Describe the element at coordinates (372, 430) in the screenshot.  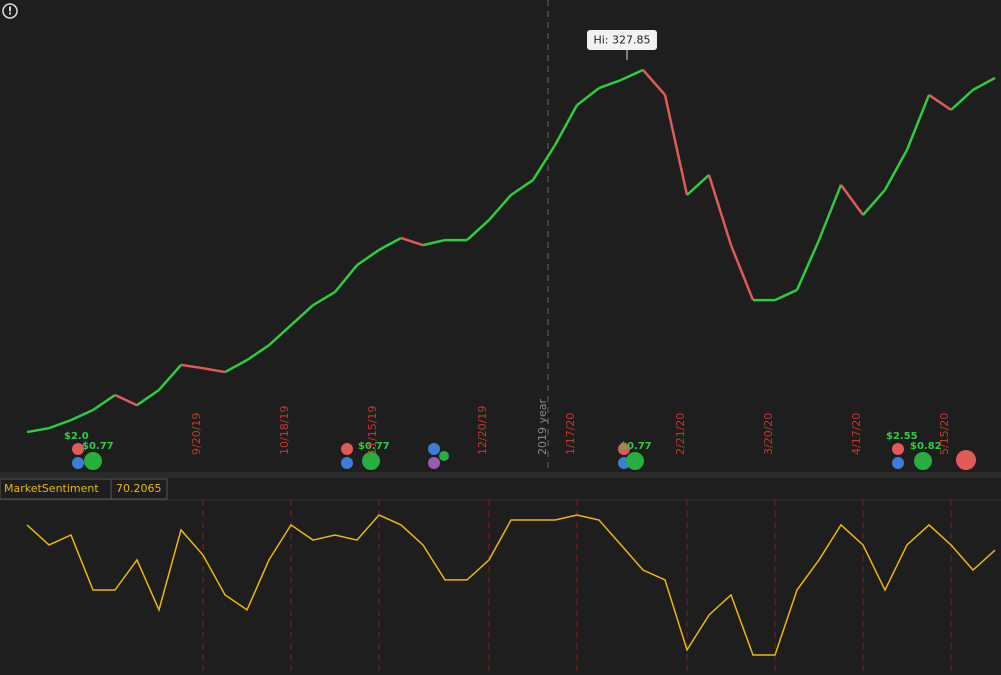
I see `x-date-label: 11/15/19` at that location.